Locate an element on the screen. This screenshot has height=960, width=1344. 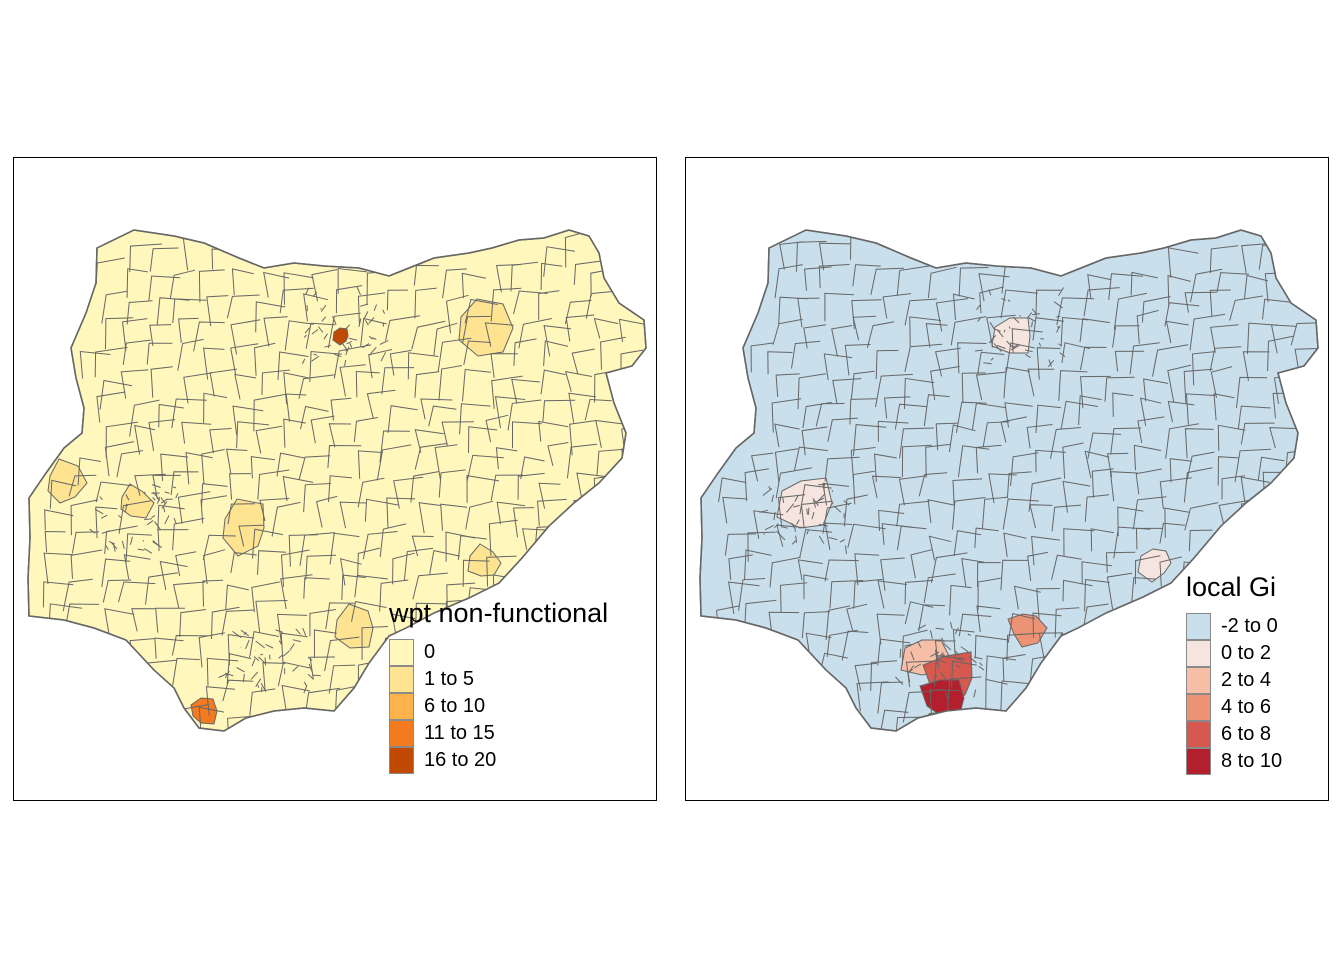
legend-item: 8 to 10 is located at coordinates (1234, 761).